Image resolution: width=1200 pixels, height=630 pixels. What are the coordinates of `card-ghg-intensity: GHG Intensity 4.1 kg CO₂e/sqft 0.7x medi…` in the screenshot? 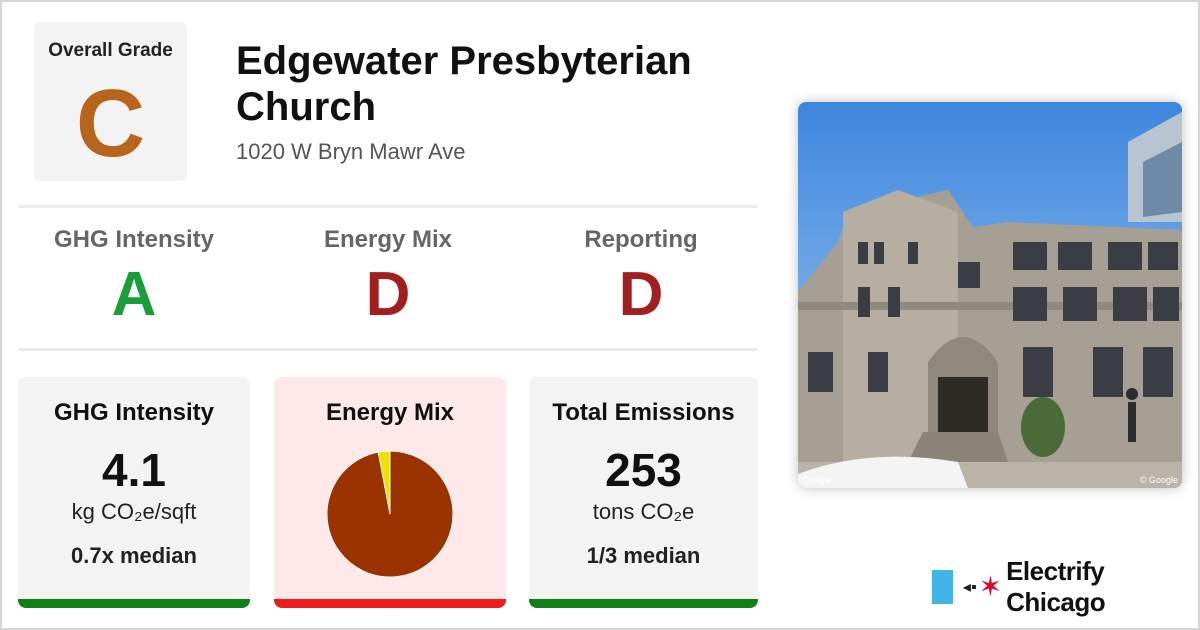 It's located at (134, 492).